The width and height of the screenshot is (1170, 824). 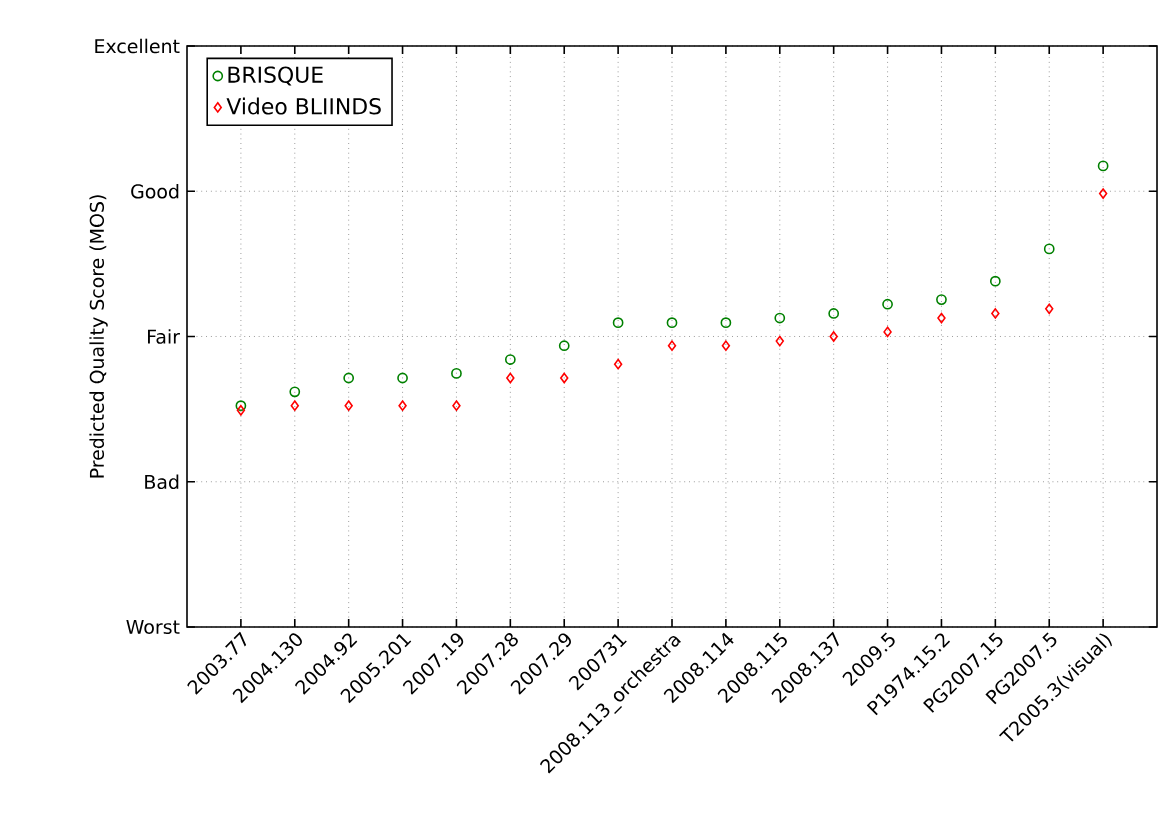 I want to click on y-axis-title: Predicted Quality Score (MOS), so click(x=98, y=336).